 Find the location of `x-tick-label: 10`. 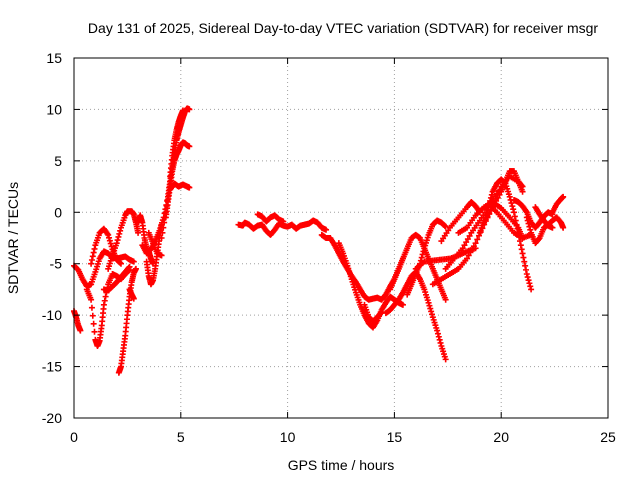

x-tick-label: 10 is located at coordinates (288, 437).